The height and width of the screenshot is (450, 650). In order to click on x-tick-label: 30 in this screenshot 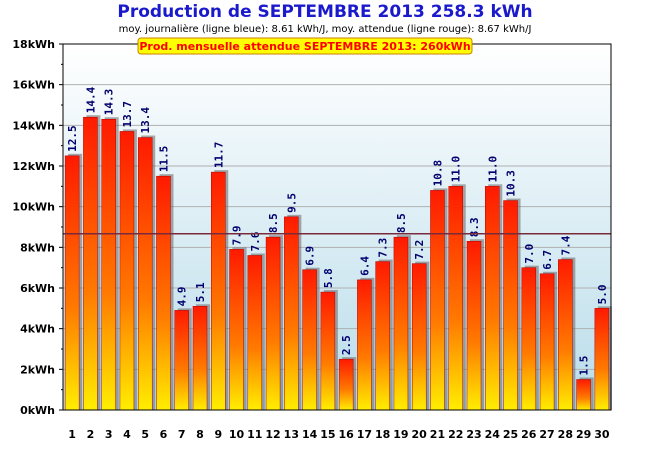, I will do `click(602, 434)`.